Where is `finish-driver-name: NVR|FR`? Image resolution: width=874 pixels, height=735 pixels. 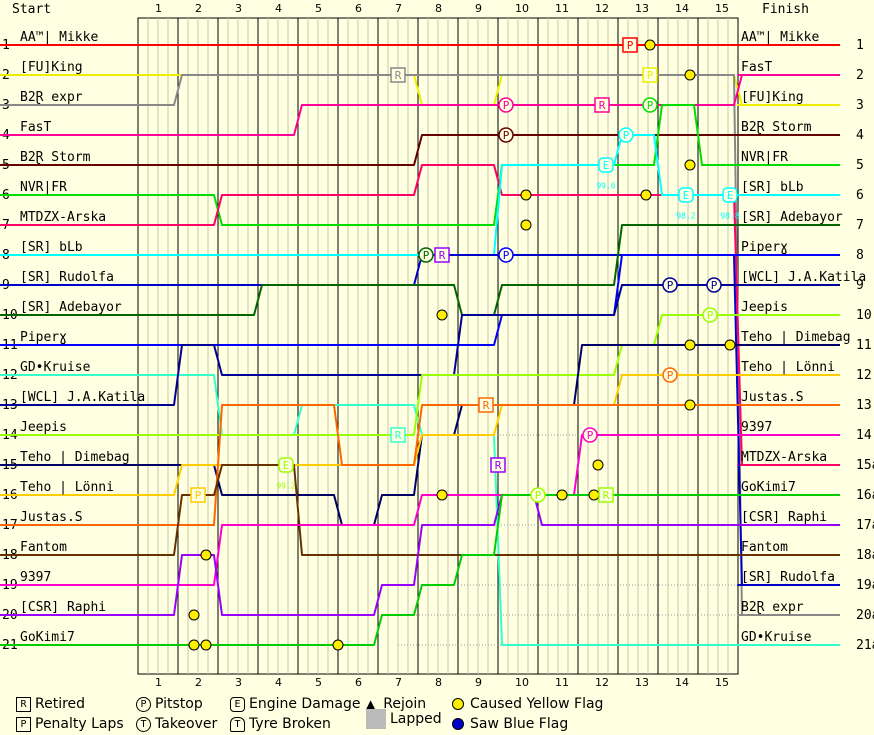
finish-driver-name: NVR|FR is located at coordinates (764, 157).